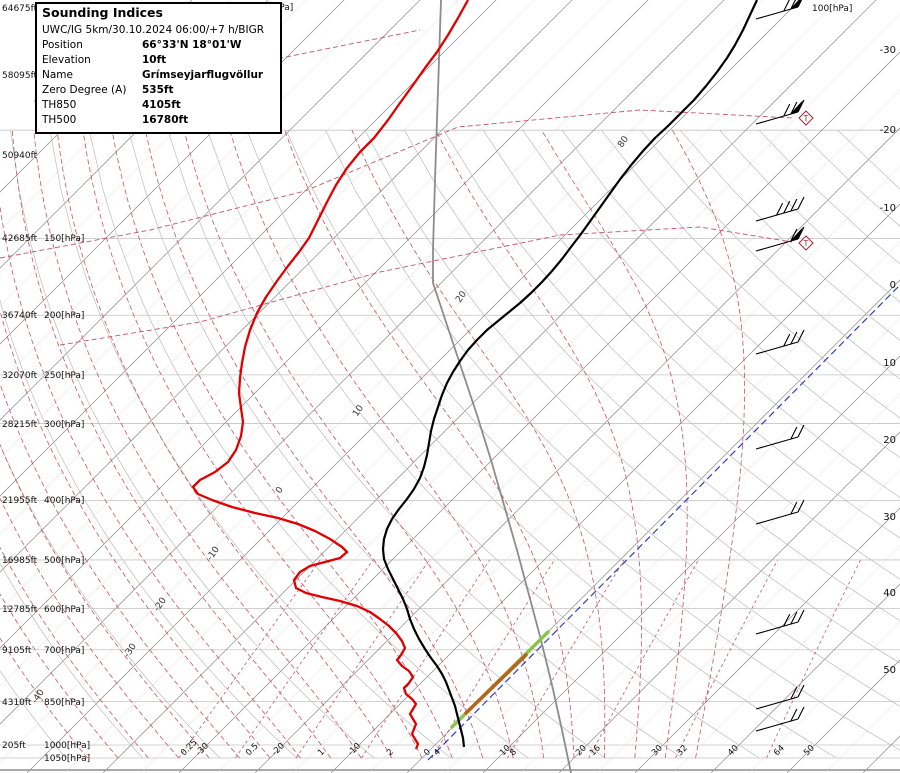 Image resolution: width=900 pixels, height=773 pixels. What do you see at coordinates (64, 376) in the screenshot?
I see `pressure-label: 250[hPa]` at bounding box center [64, 376].